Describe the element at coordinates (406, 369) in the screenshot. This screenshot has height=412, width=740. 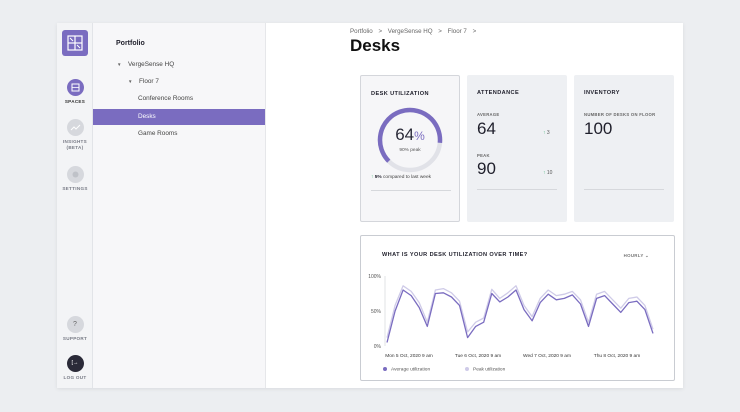
I see `legend-average: Average utilization` at that location.